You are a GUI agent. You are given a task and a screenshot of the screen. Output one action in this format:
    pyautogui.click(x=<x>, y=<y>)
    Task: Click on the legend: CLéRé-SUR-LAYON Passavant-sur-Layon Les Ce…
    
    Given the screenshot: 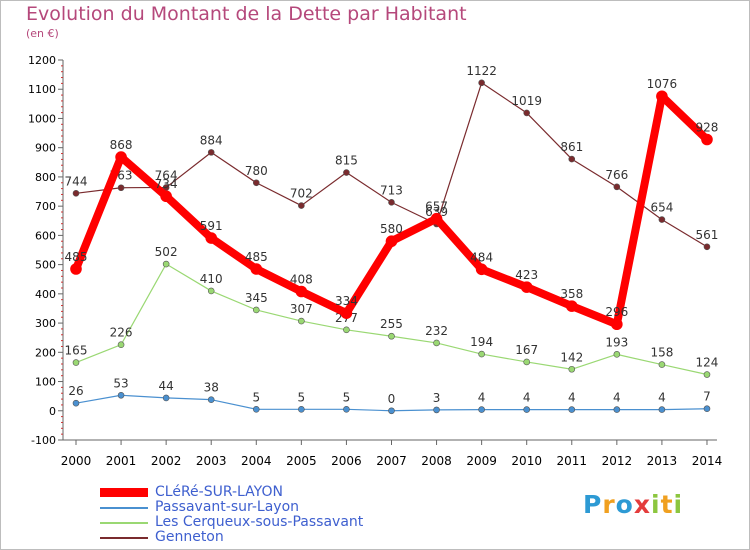 What is the action you would take?
    pyautogui.click(x=260, y=515)
    